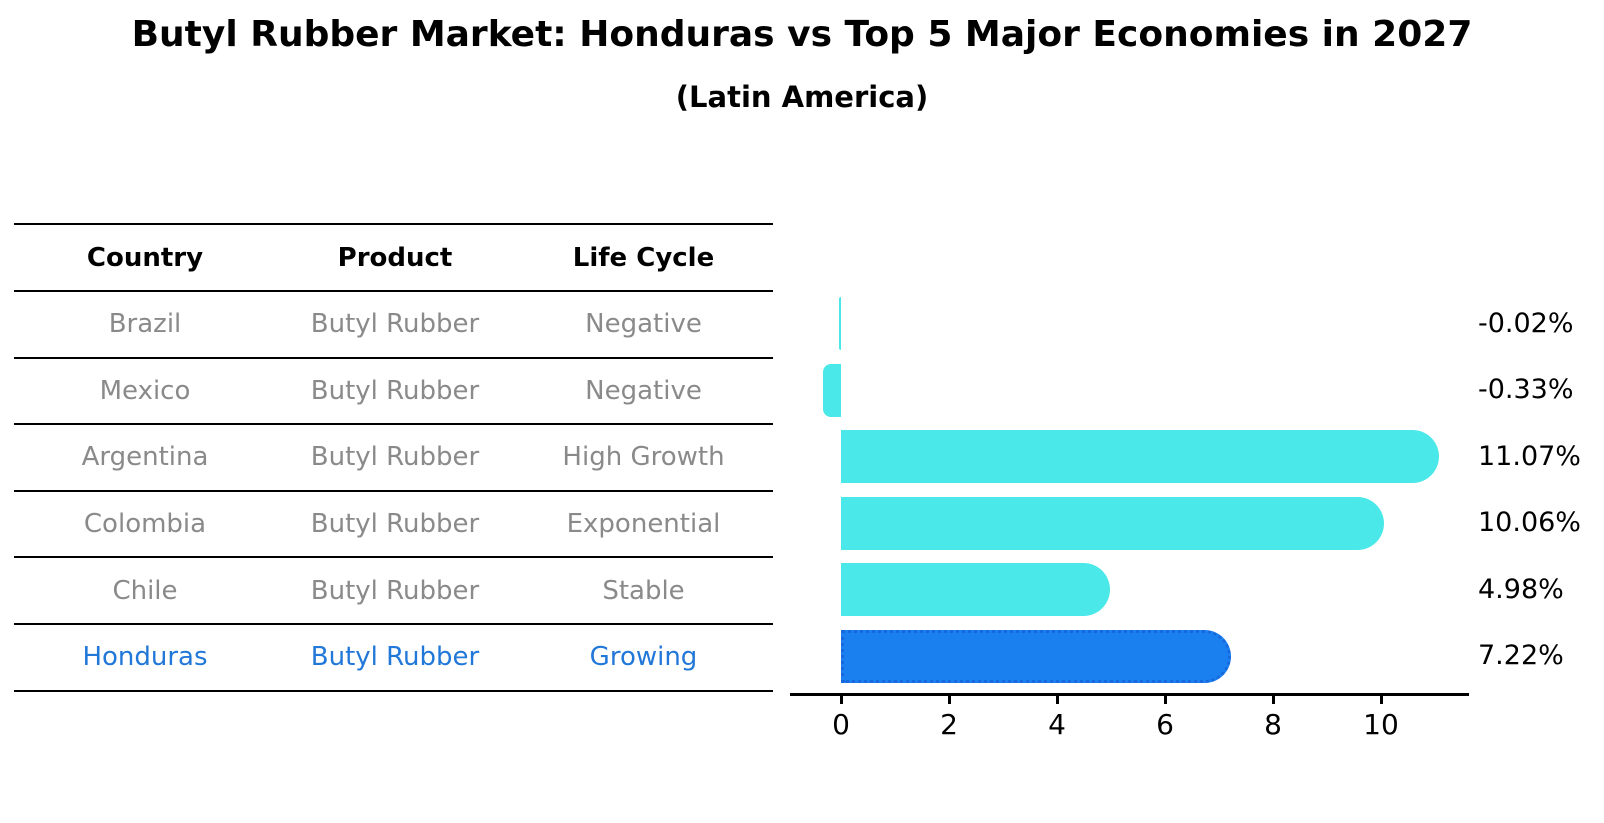 The width and height of the screenshot is (1604, 823). What do you see at coordinates (1521, 655) in the screenshot?
I see `value-label-honduras: 7.22%` at bounding box center [1521, 655].